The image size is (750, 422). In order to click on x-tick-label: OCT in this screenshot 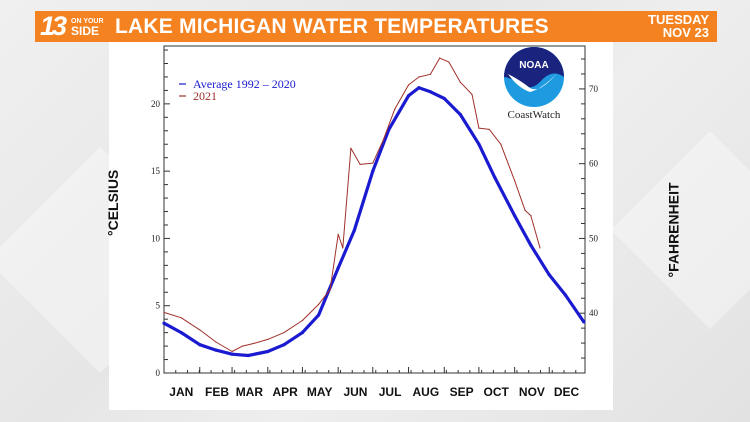, I will do `click(497, 392)`.